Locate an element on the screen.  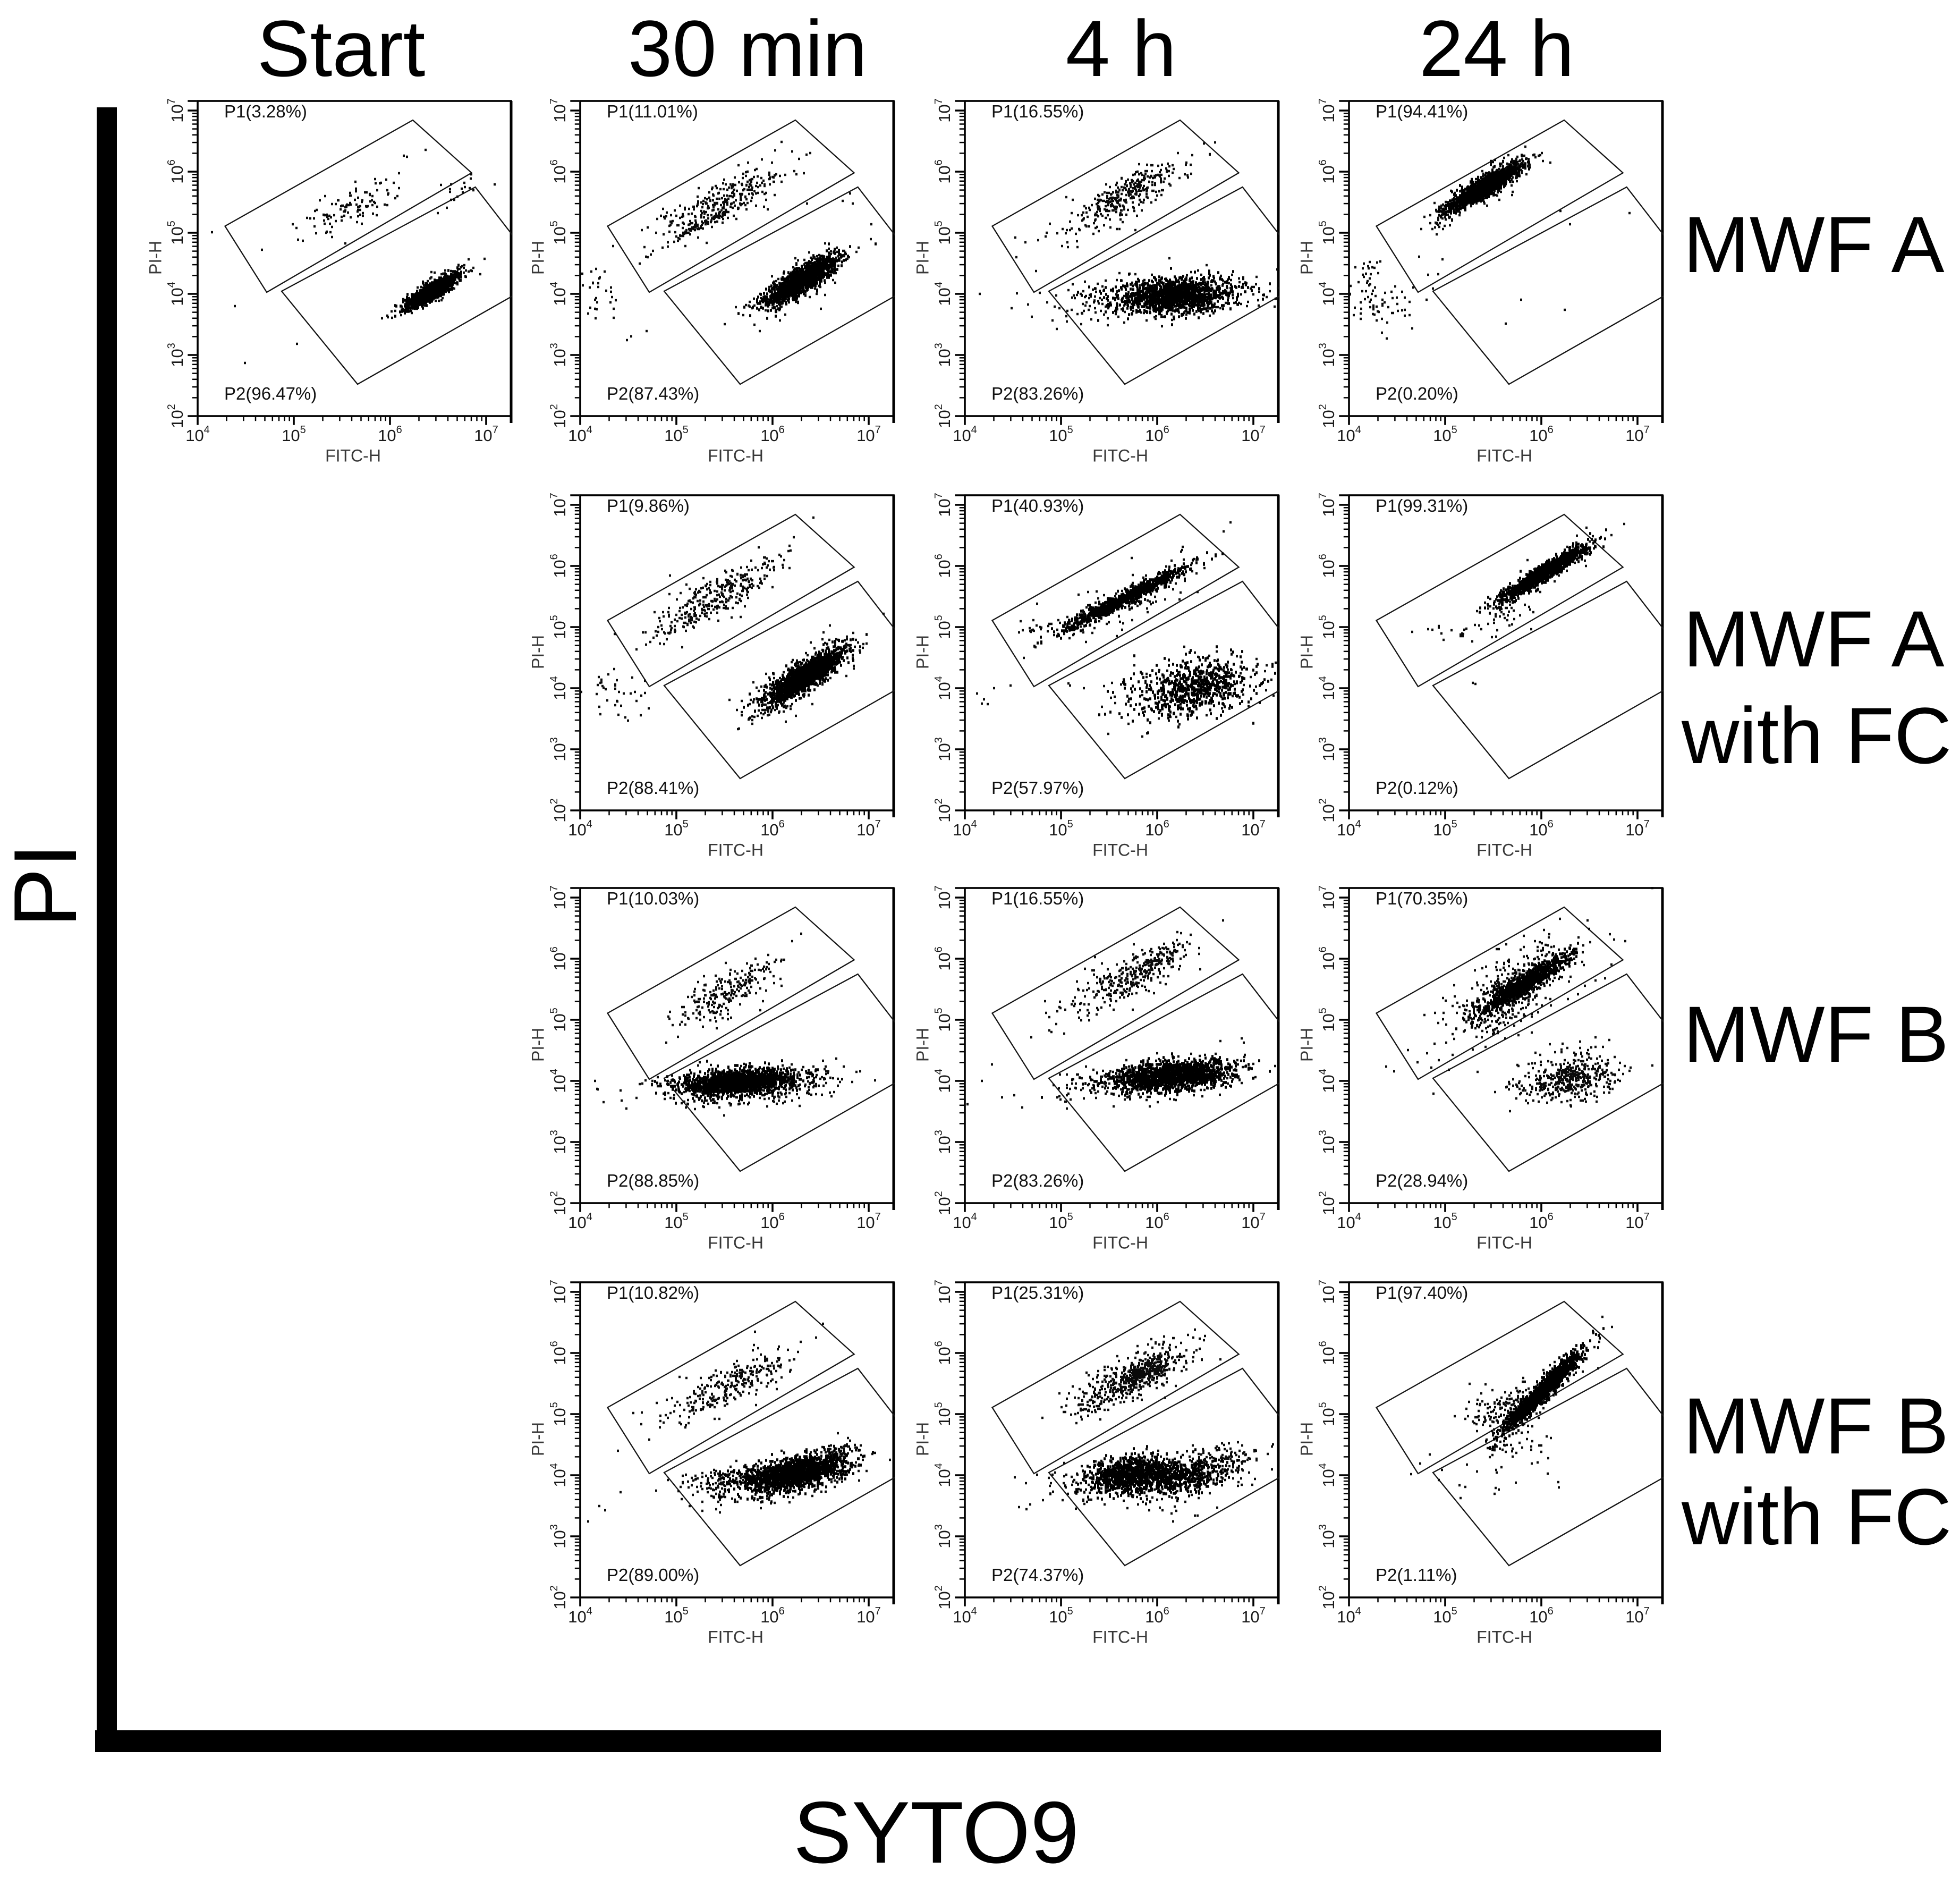
svg-text: P1(9.86%) is located at coordinates (648, 506).